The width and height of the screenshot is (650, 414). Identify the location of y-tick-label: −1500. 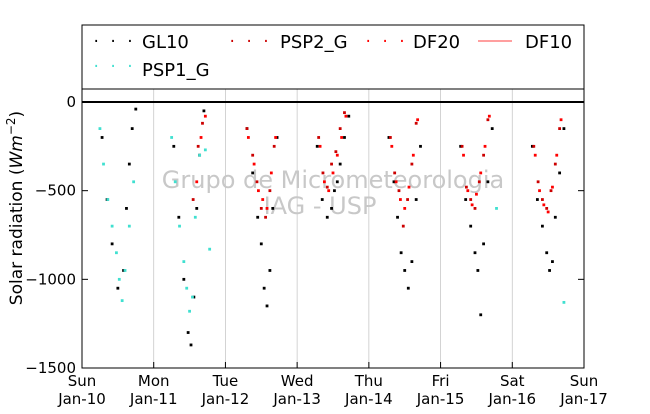
(50, 368).